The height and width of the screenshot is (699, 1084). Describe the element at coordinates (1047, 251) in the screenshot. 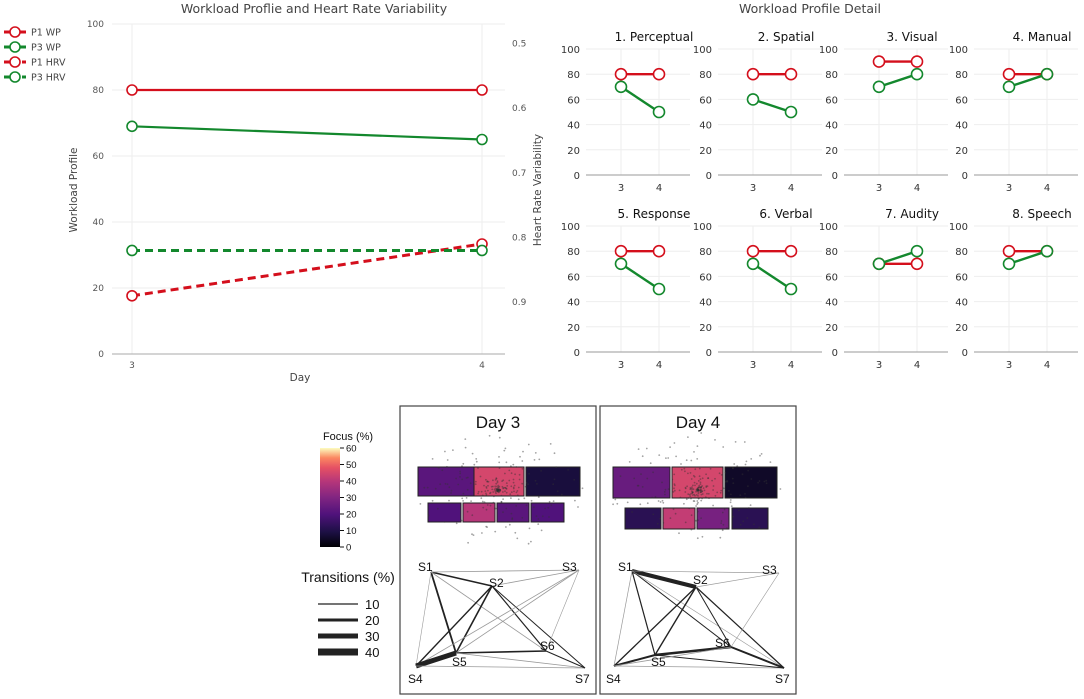

I see `detail-series-point-p3` at that location.